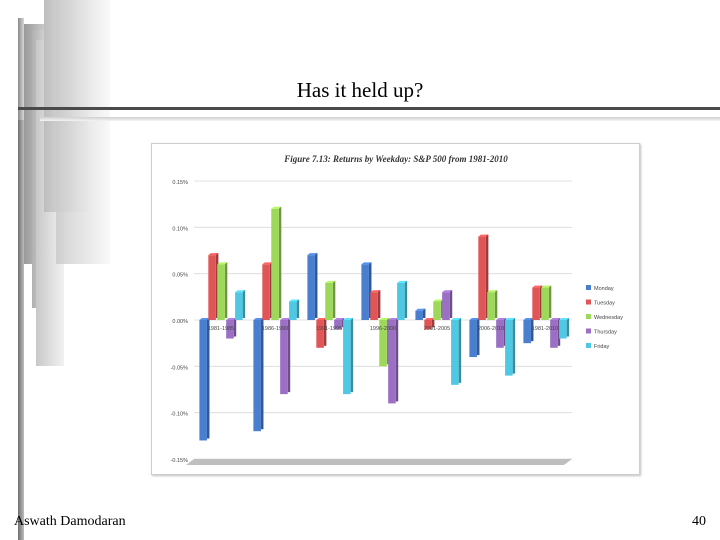  What do you see at coordinates (604, 289) in the screenshot?
I see `legend-label: Monday` at bounding box center [604, 289].